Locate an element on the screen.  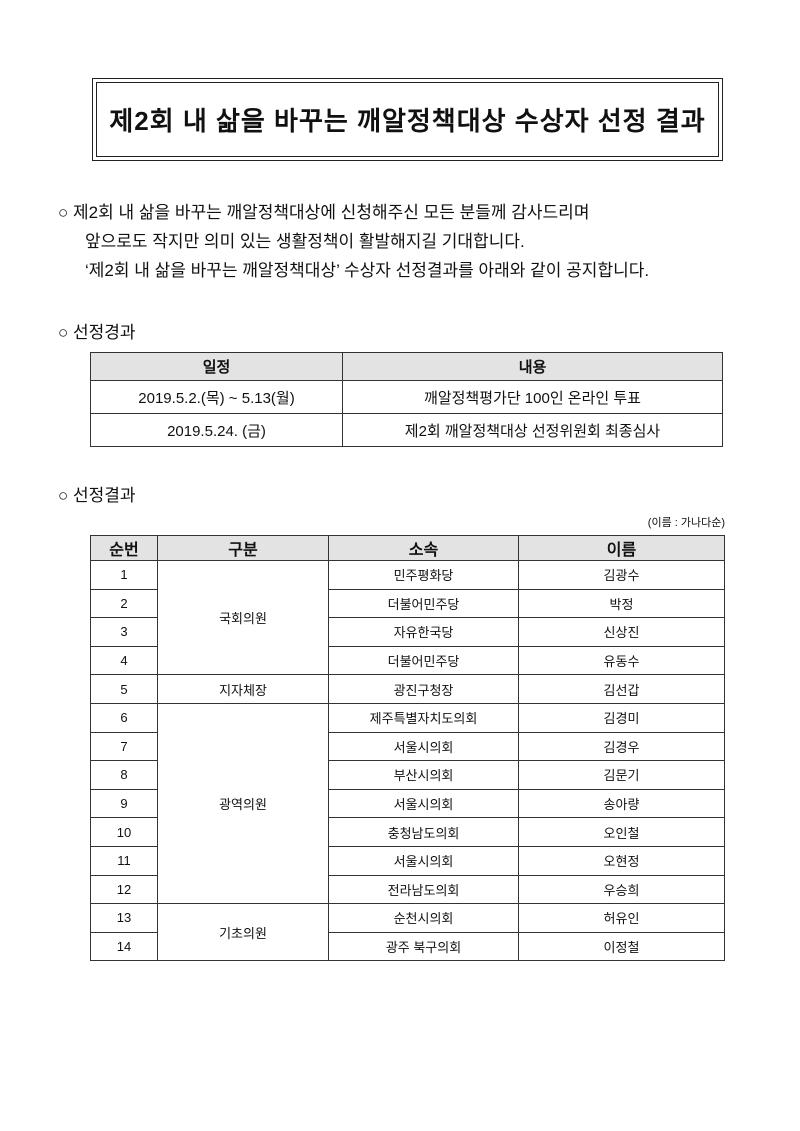
table-row: 12 전라남도의회 우승희 is located at coordinates (407, 889).